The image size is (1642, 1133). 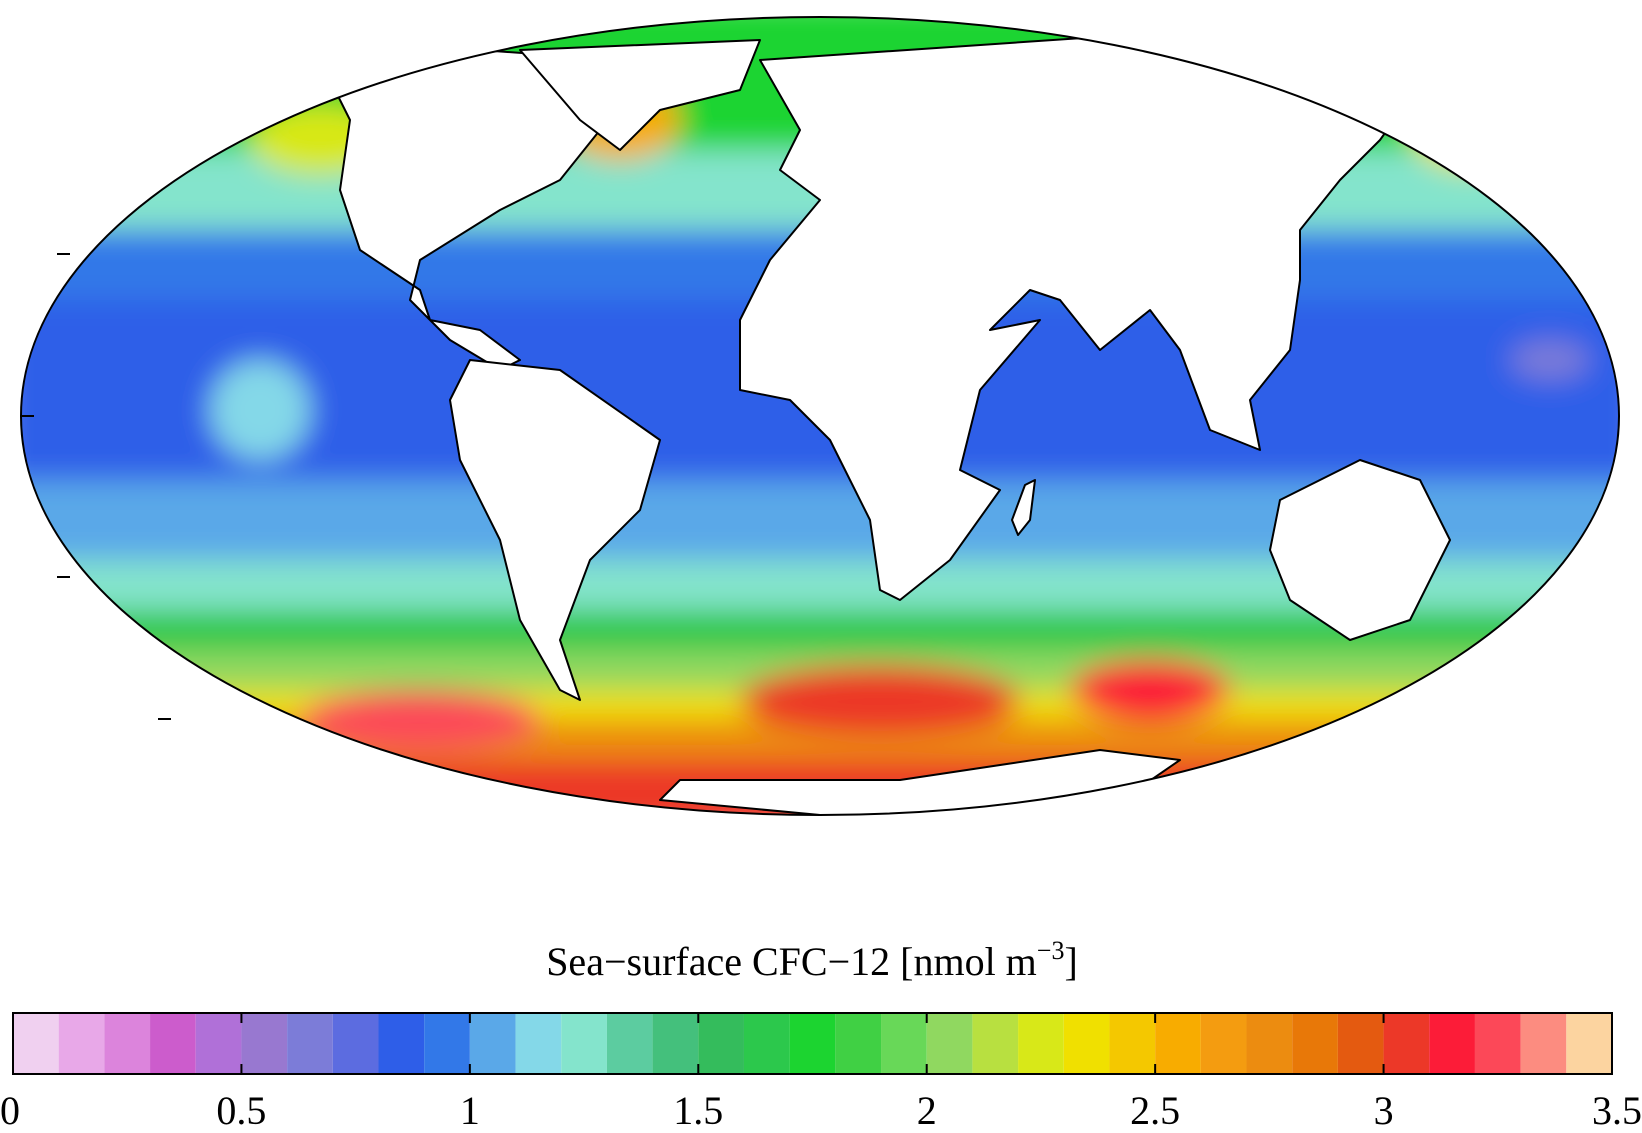 What do you see at coordinates (791, 961) in the screenshot?
I see `colorbar-title-text: Sea−surface CFC−12 [nmol m` at bounding box center [791, 961].